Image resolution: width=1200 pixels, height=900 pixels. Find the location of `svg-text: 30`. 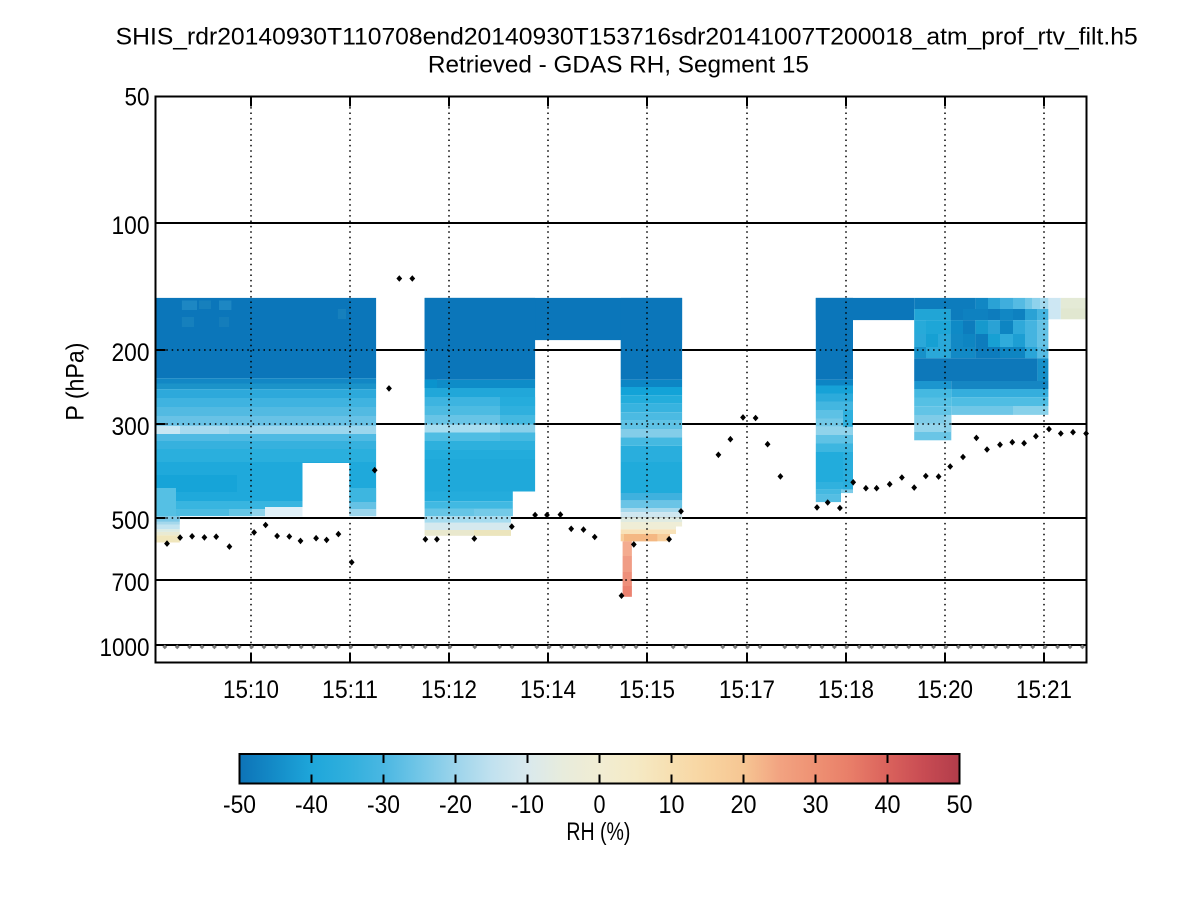

svg-text: 30 is located at coordinates (816, 805).